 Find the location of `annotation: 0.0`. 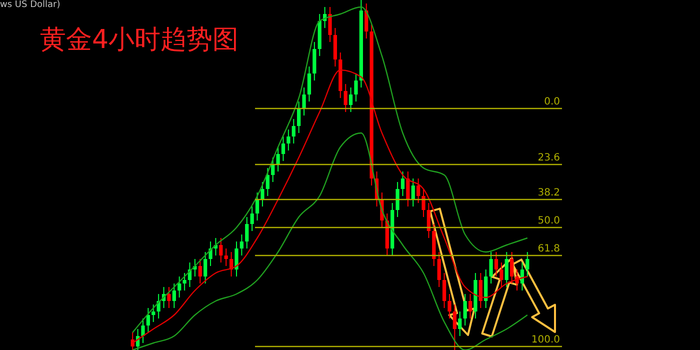

annotation: 0.0 is located at coordinates (552, 102).